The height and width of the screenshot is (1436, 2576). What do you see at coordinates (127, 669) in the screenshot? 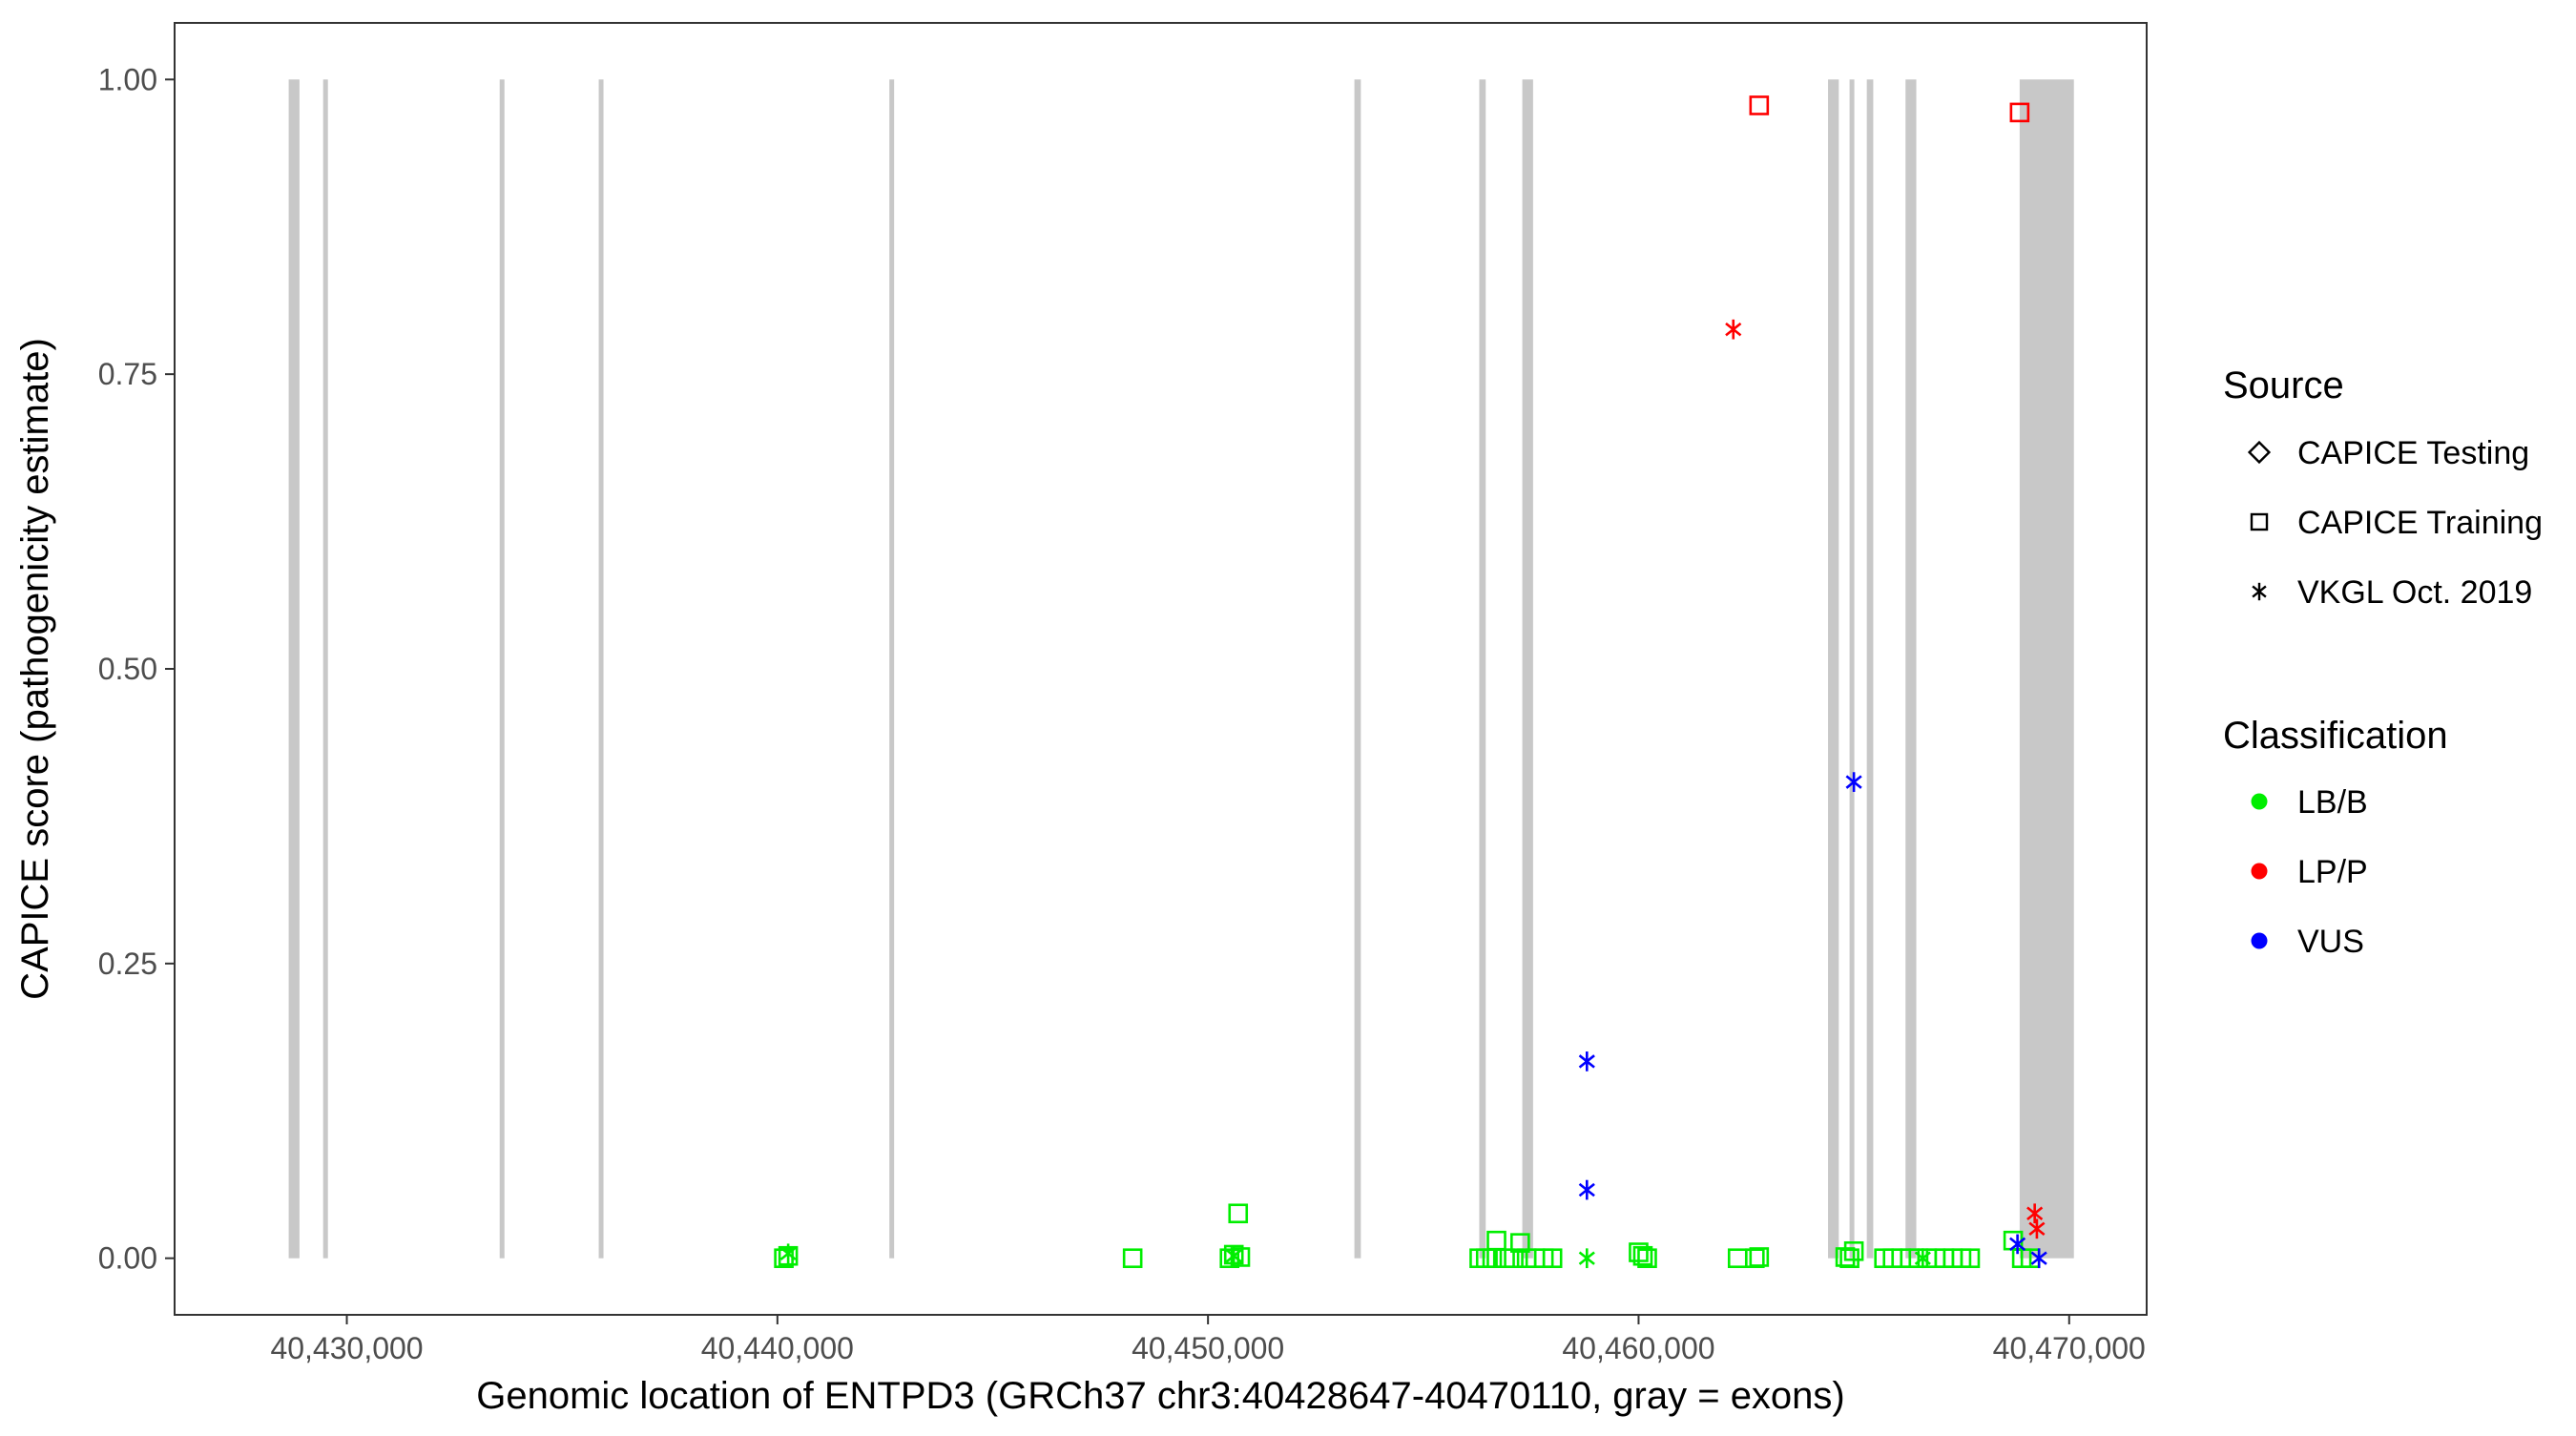
I see `y-tick-label: 0.50` at bounding box center [127, 669].